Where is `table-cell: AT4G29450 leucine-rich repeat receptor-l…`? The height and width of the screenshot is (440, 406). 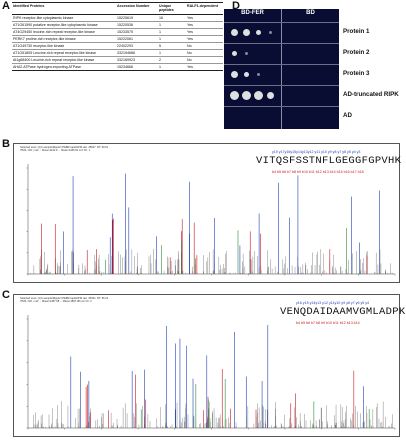
table-cell: AT4G29450 leucine-rich repeat receptor-l… is located at coordinates (64, 32).